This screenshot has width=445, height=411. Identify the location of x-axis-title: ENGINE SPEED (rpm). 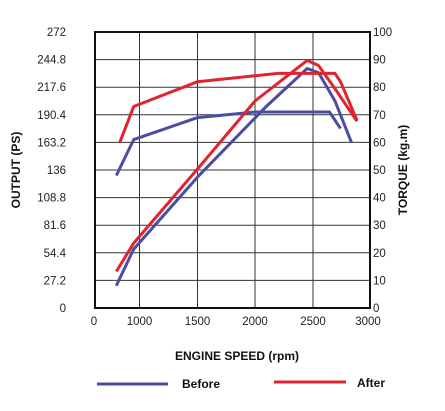
(237, 356).